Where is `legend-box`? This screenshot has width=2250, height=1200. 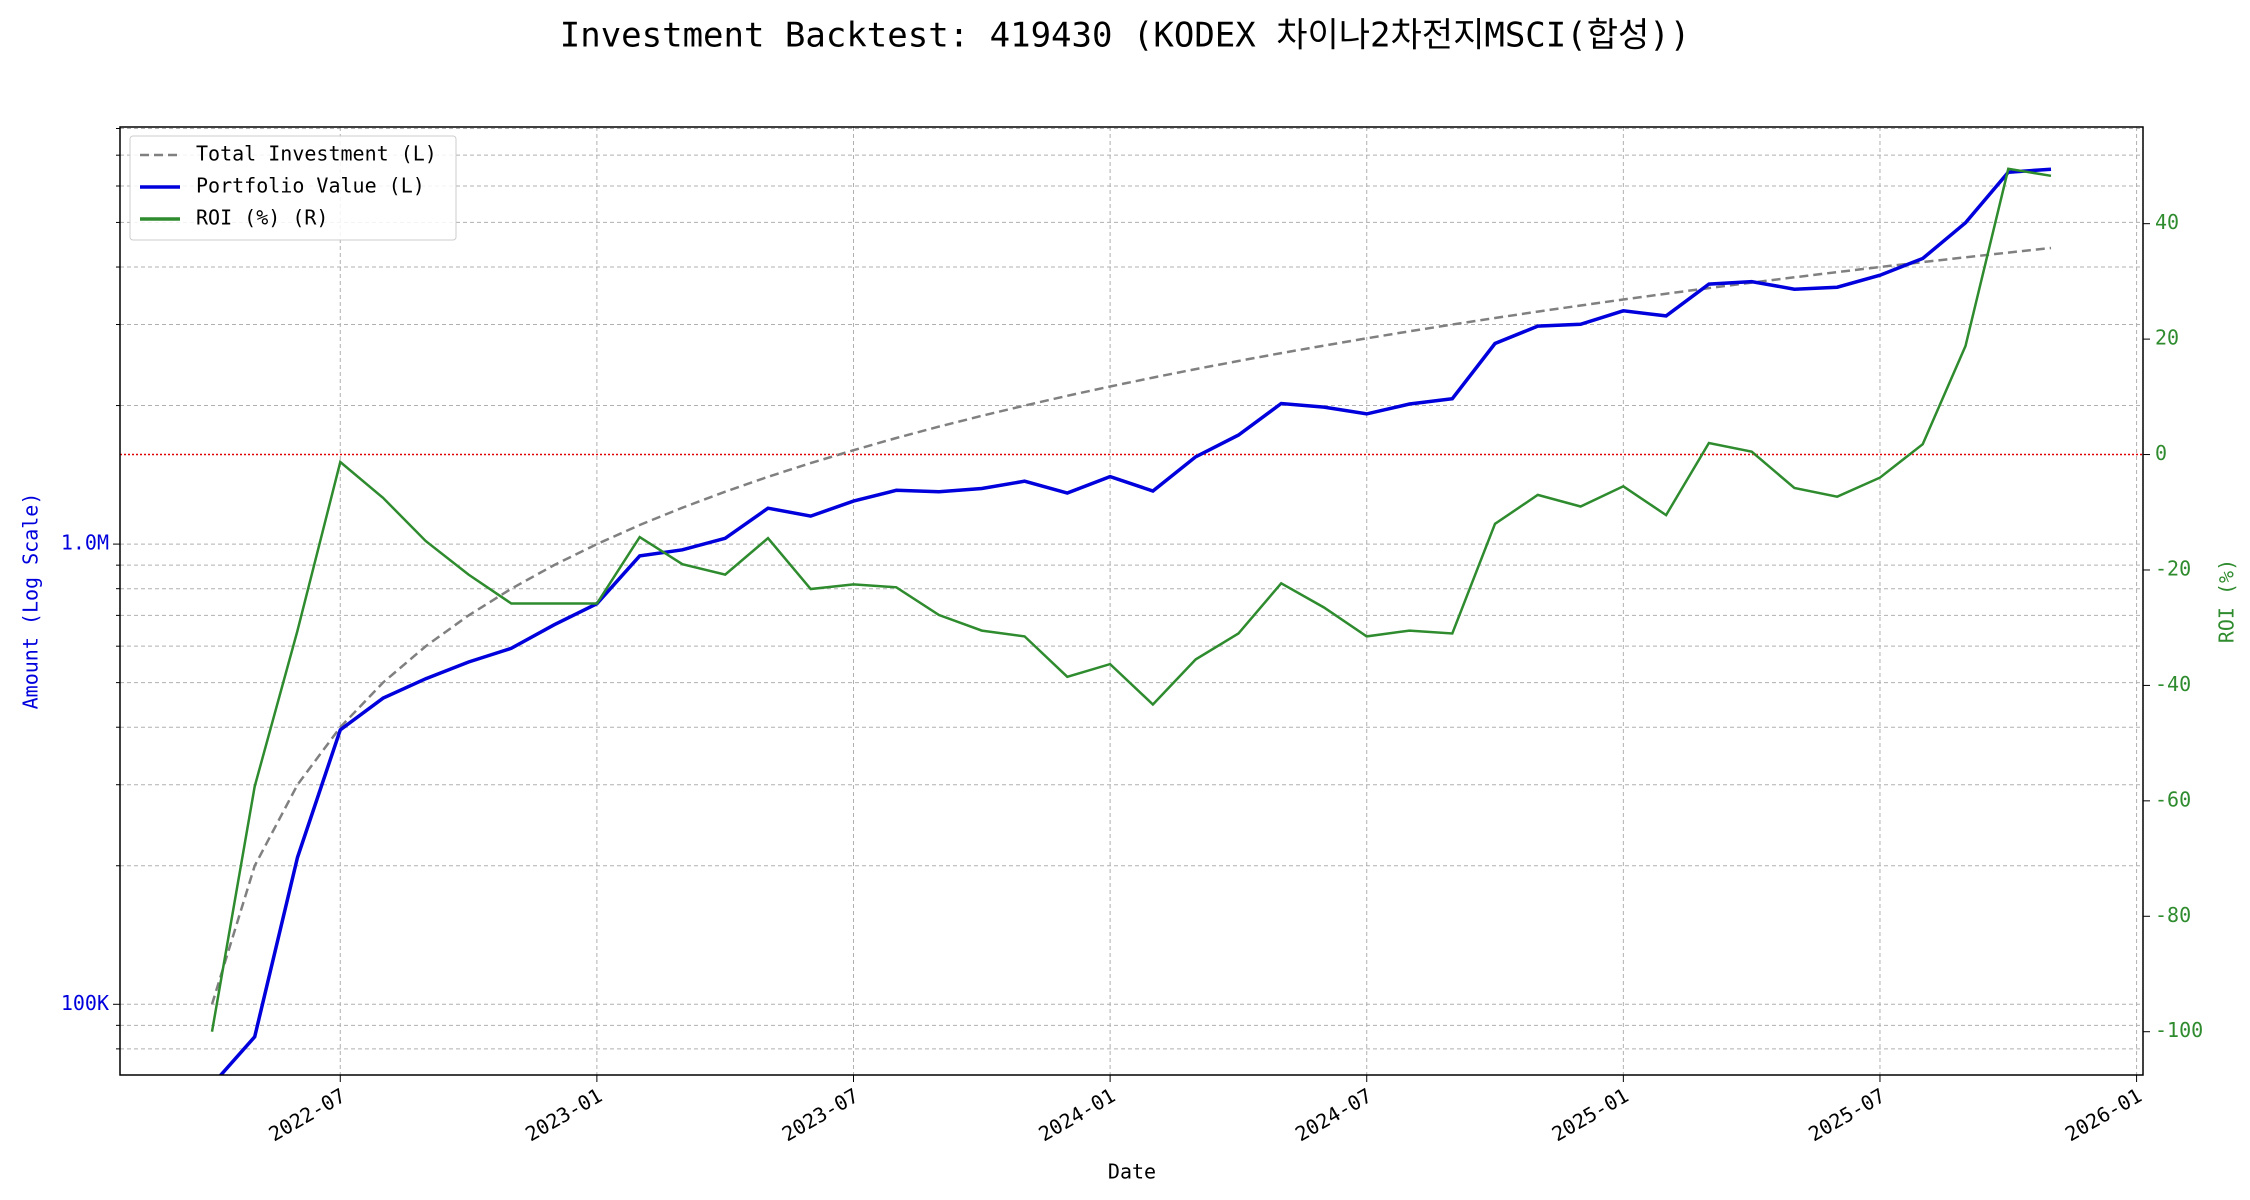
legend-box is located at coordinates (293, 188).